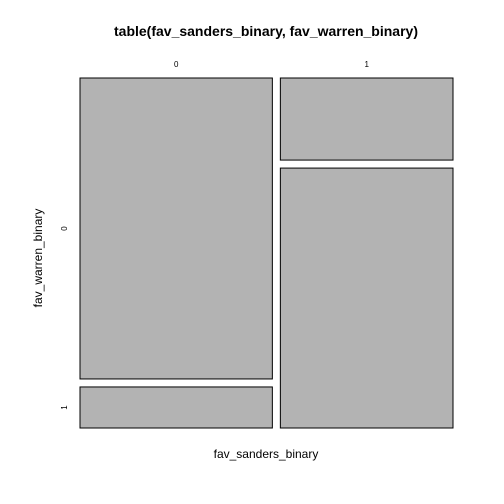 Image resolution: width=504 pixels, height=504 pixels. What do you see at coordinates (366, 64) in the screenshot?
I see `x-tick-label: 1` at bounding box center [366, 64].